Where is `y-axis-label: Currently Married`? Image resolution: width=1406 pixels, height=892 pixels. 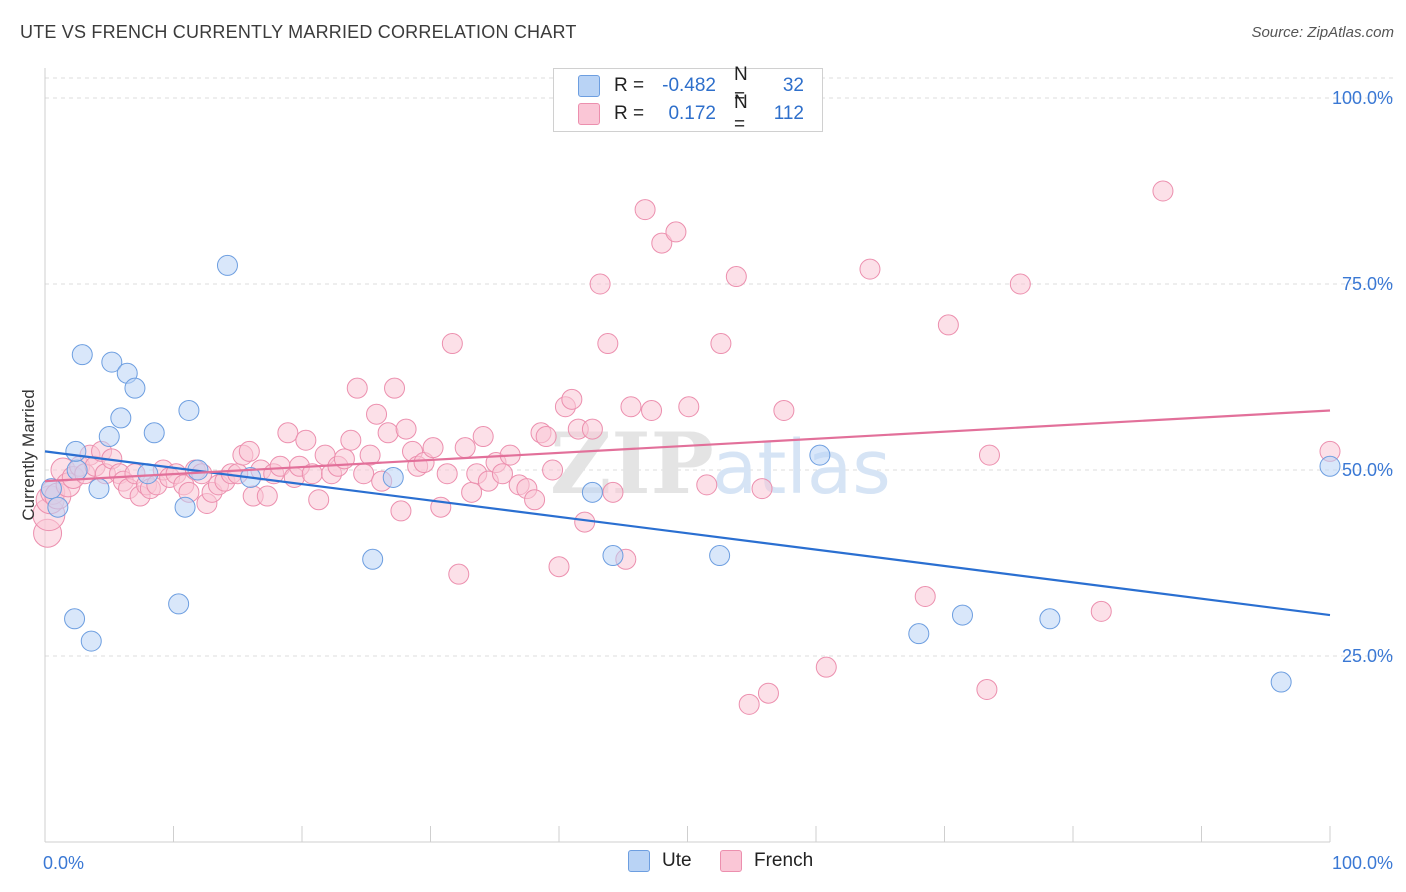 y-axis-label: Currently Married is located at coordinates (28, 454).